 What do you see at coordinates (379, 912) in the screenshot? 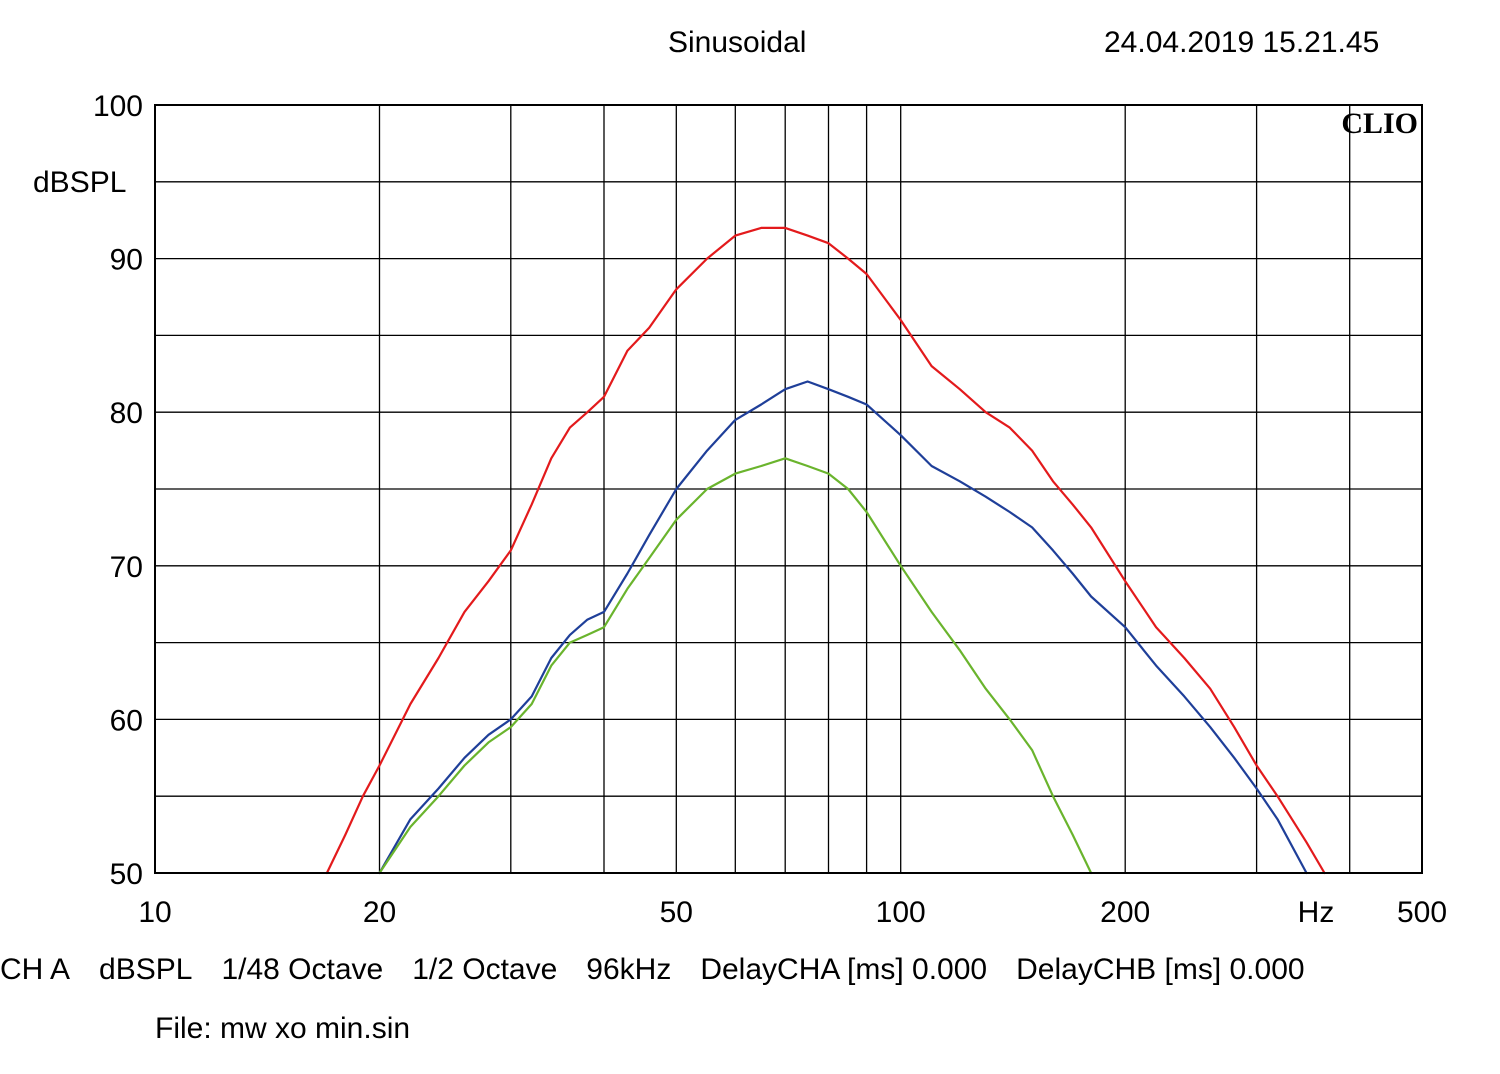
I see `x-tick-label: 20` at bounding box center [379, 912].